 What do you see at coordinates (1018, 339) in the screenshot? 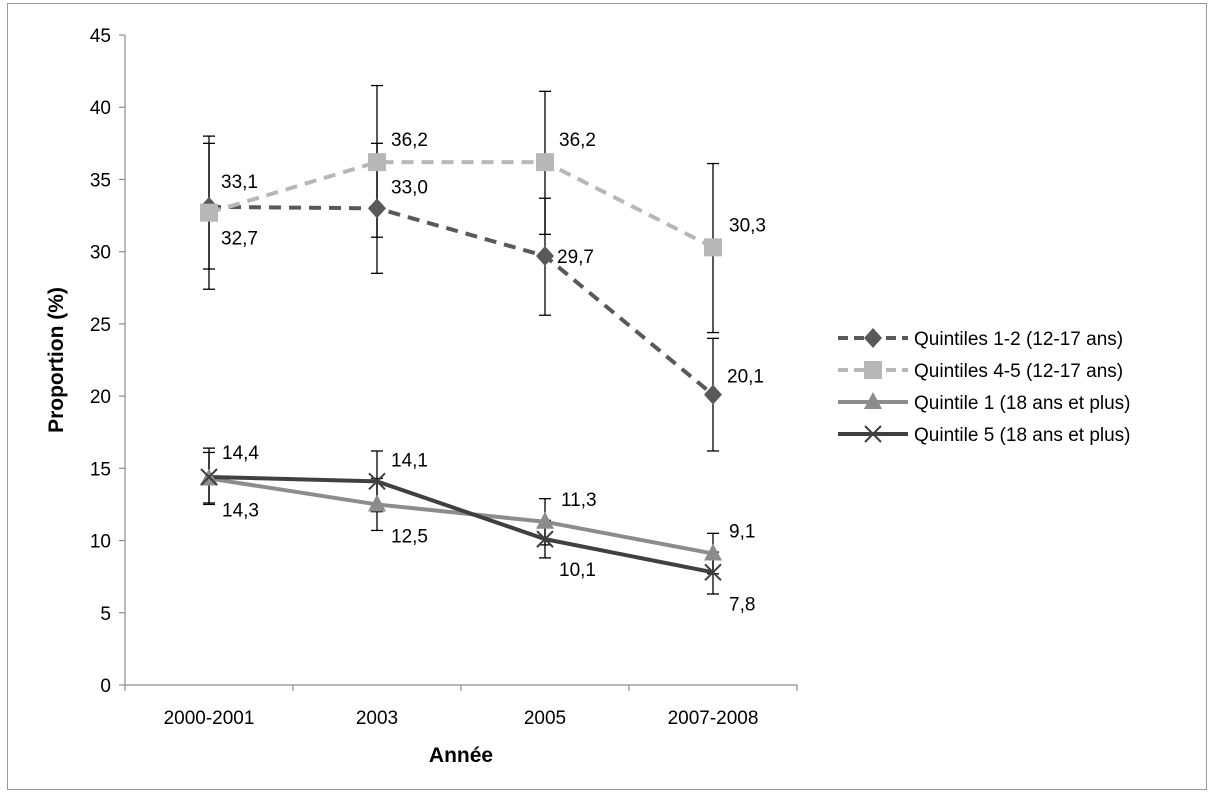
I see `legend-label: Quintiles 1-2 (12-17 ans)` at bounding box center [1018, 339].